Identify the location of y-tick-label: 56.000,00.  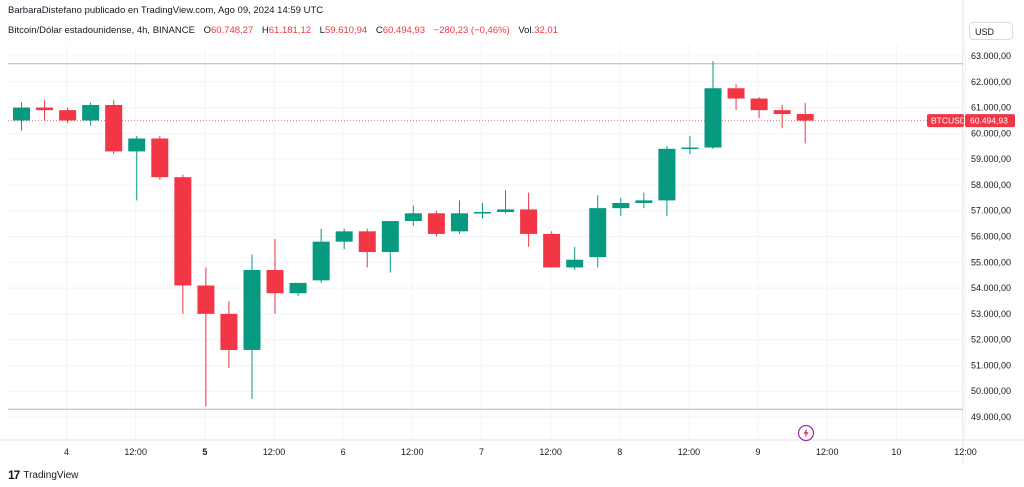
(991, 237).